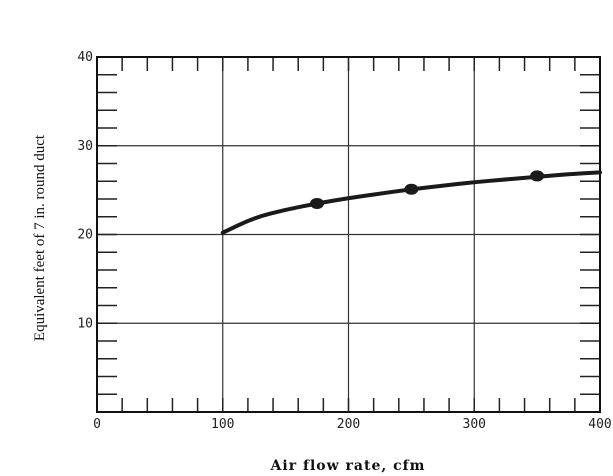 Image resolution: width=613 pixels, height=476 pixels. I want to click on y-tick-label: 30, so click(85, 146).